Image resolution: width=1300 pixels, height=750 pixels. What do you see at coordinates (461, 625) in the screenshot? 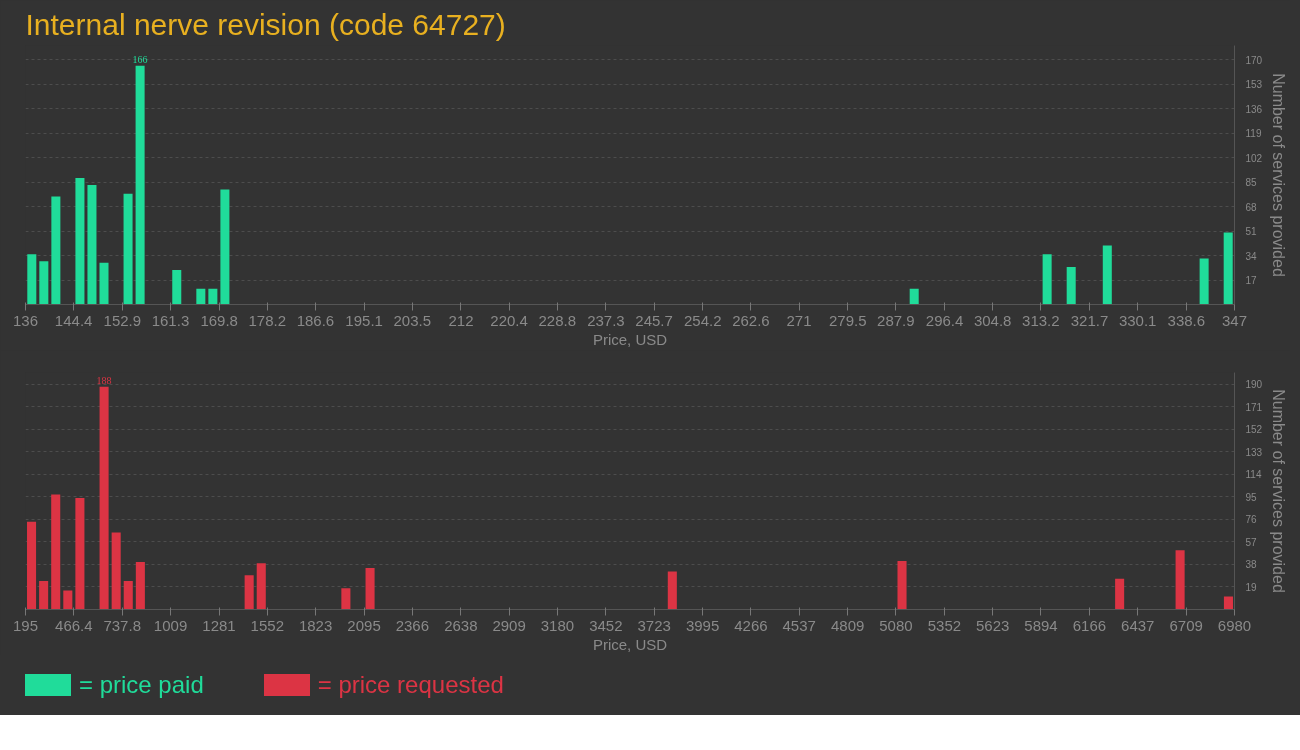
I see `x-tick-label: 2638` at bounding box center [461, 625].